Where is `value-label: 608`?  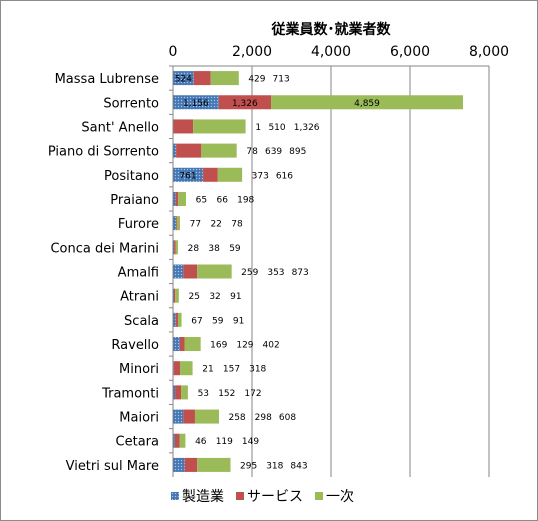 value-label: 608 is located at coordinates (287, 418).